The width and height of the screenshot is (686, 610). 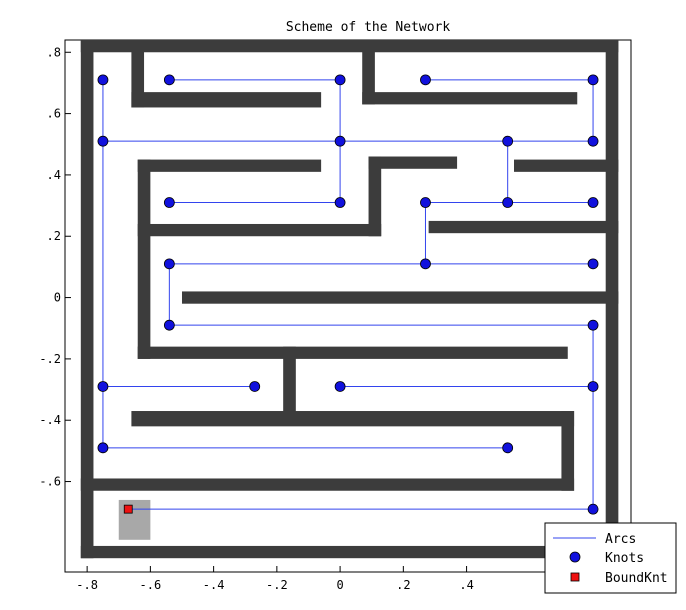 I want to click on y-tick-label-1: .6, so click(x=54, y=114).